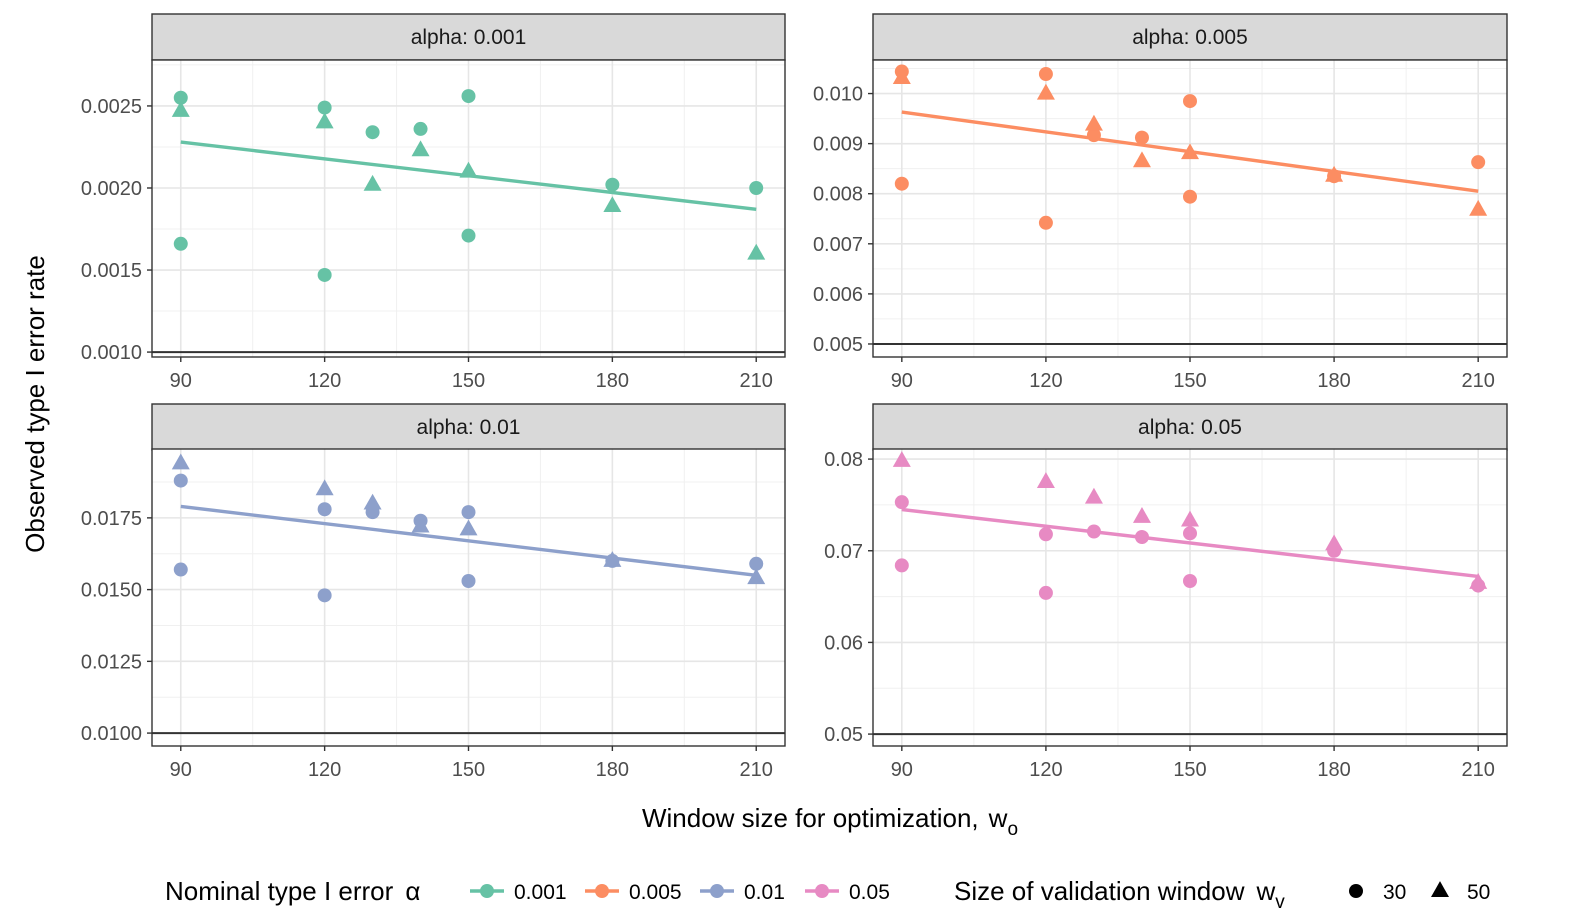  I want to click on facet-strip-label: alpha: 0.001, so click(469, 37).